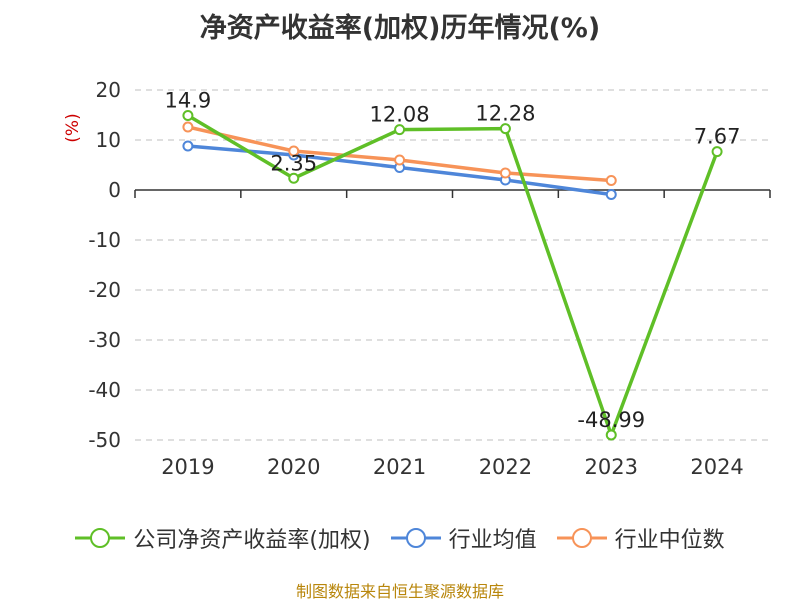 The image size is (800, 602). Describe the element at coordinates (505, 467) in the screenshot. I see `x-tick-label: 2022` at that location.